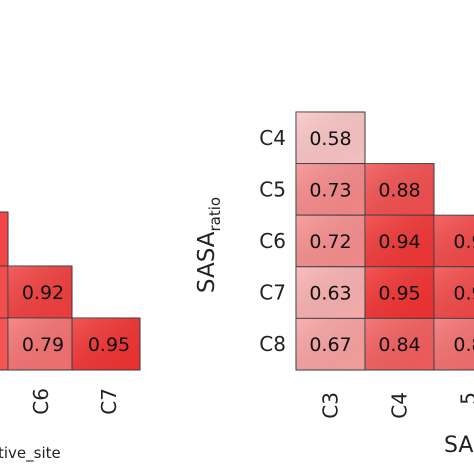 This screenshot has width=474, height=474. I want to click on x-tick-label: C7, so click(109, 401).